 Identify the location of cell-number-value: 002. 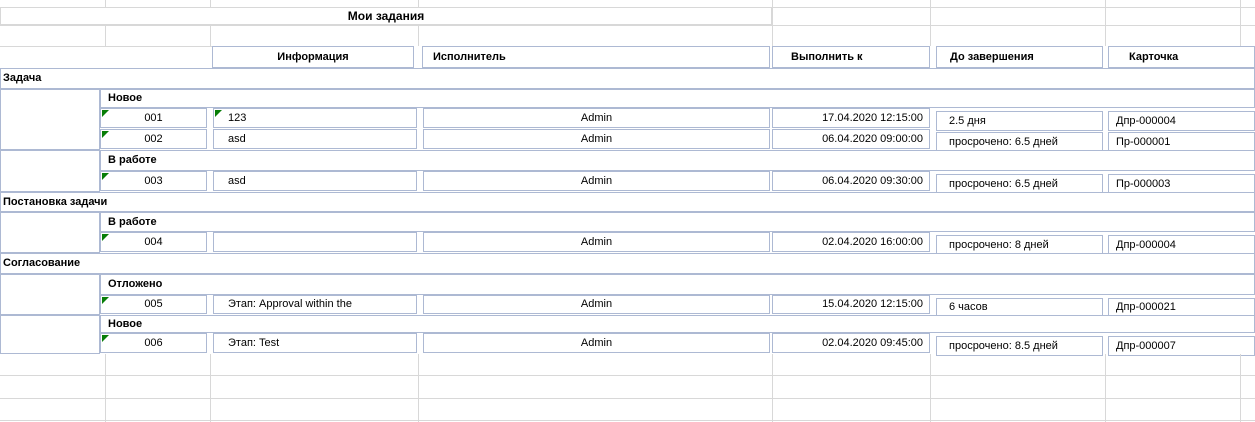
(153, 138).